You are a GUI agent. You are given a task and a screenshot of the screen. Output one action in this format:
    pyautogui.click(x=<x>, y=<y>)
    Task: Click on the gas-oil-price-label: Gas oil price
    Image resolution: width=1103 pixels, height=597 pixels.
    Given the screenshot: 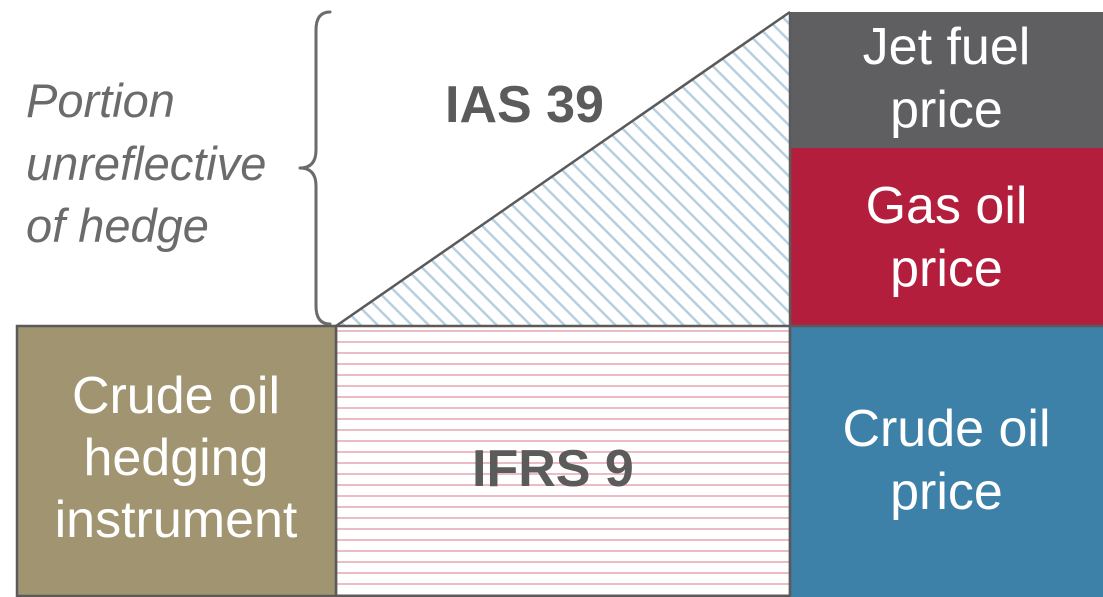 What is the action you would take?
    pyautogui.click(x=946, y=238)
    